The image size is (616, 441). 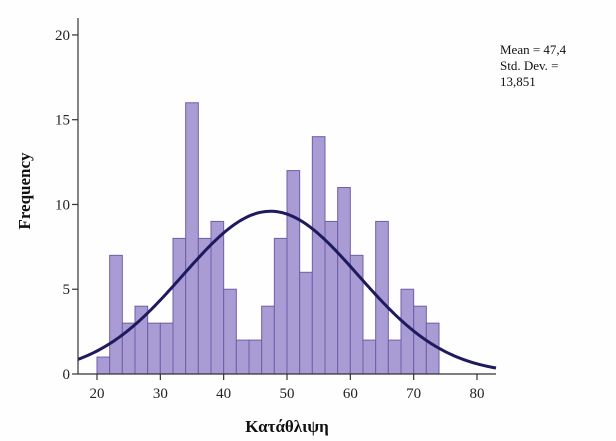 I want to click on x-tick-label: 20, so click(x=97, y=394).